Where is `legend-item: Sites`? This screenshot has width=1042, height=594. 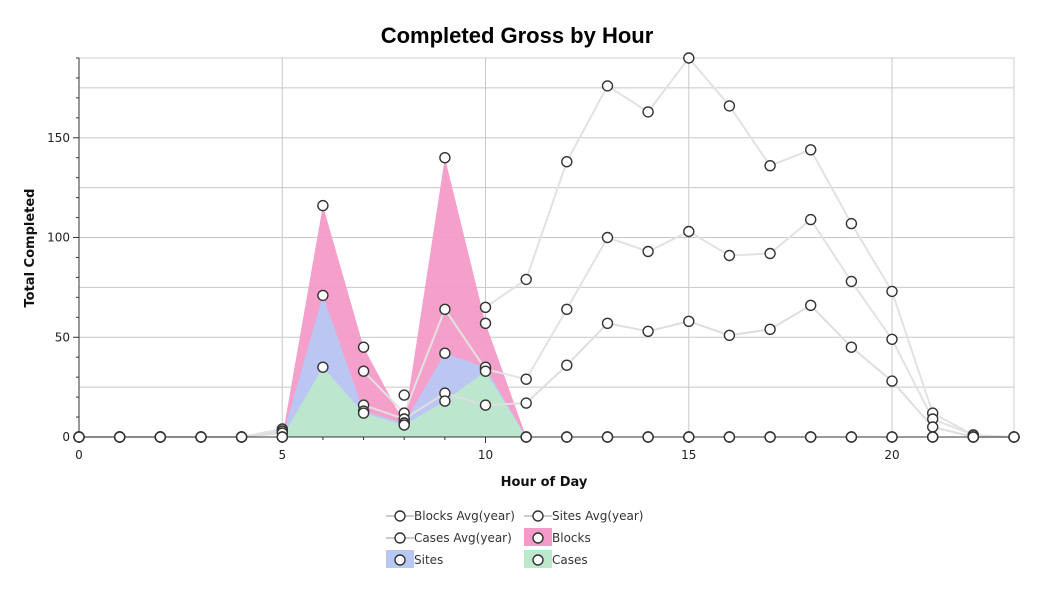 legend-item: Sites is located at coordinates (414, 559).